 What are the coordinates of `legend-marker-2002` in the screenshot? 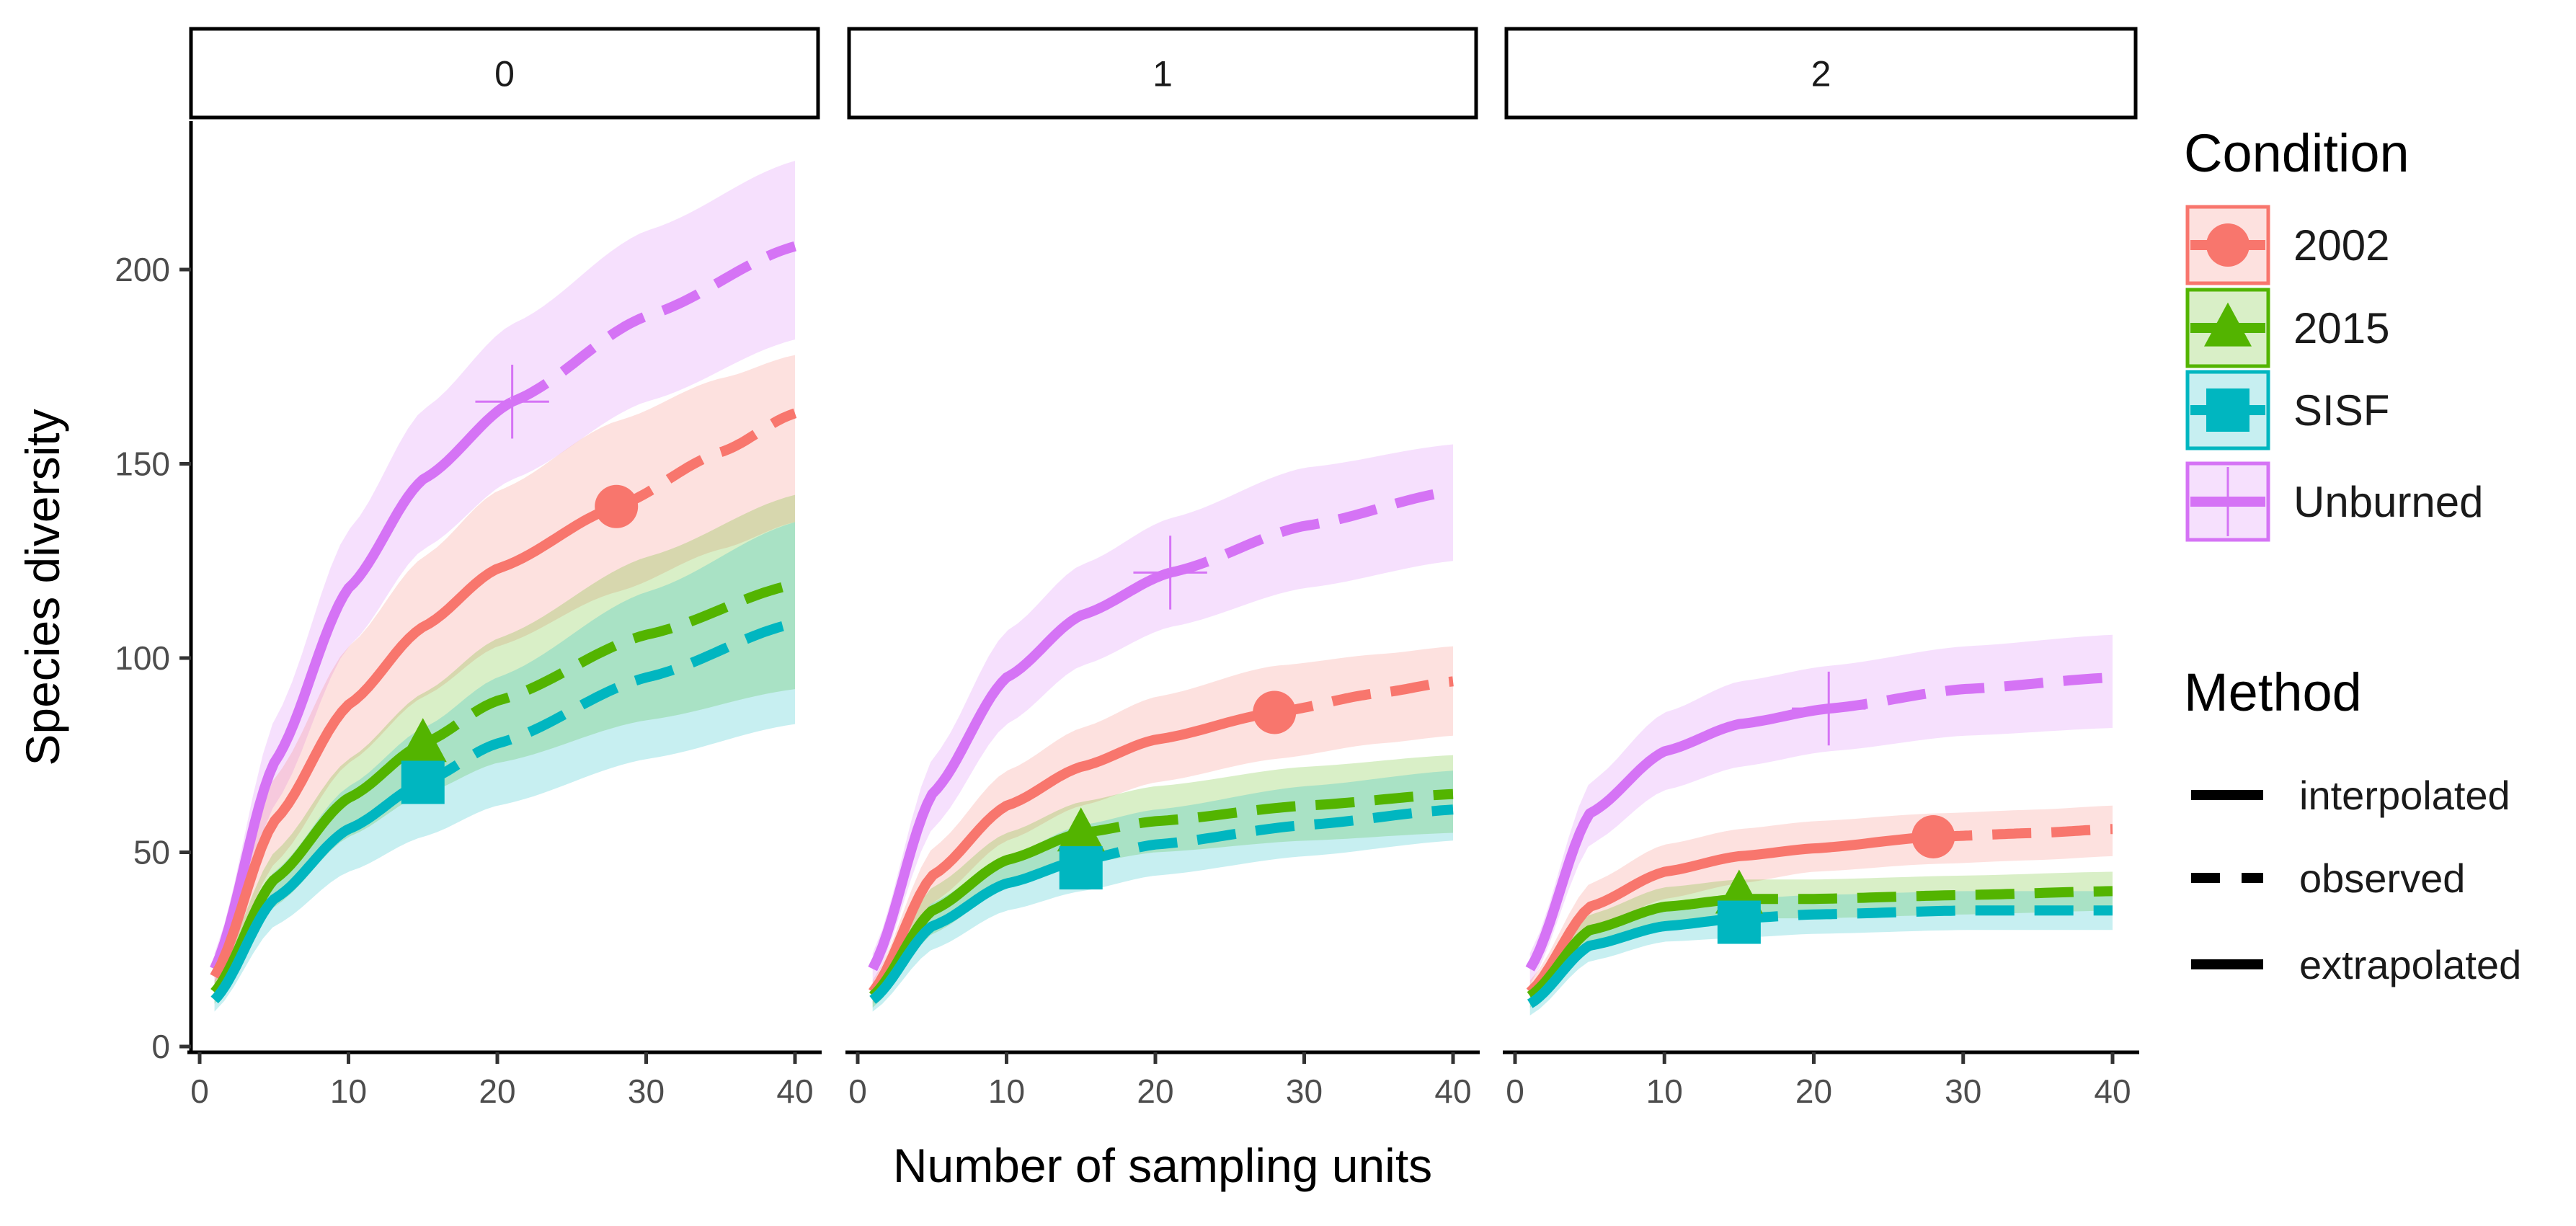 It's located at (2227, 245).